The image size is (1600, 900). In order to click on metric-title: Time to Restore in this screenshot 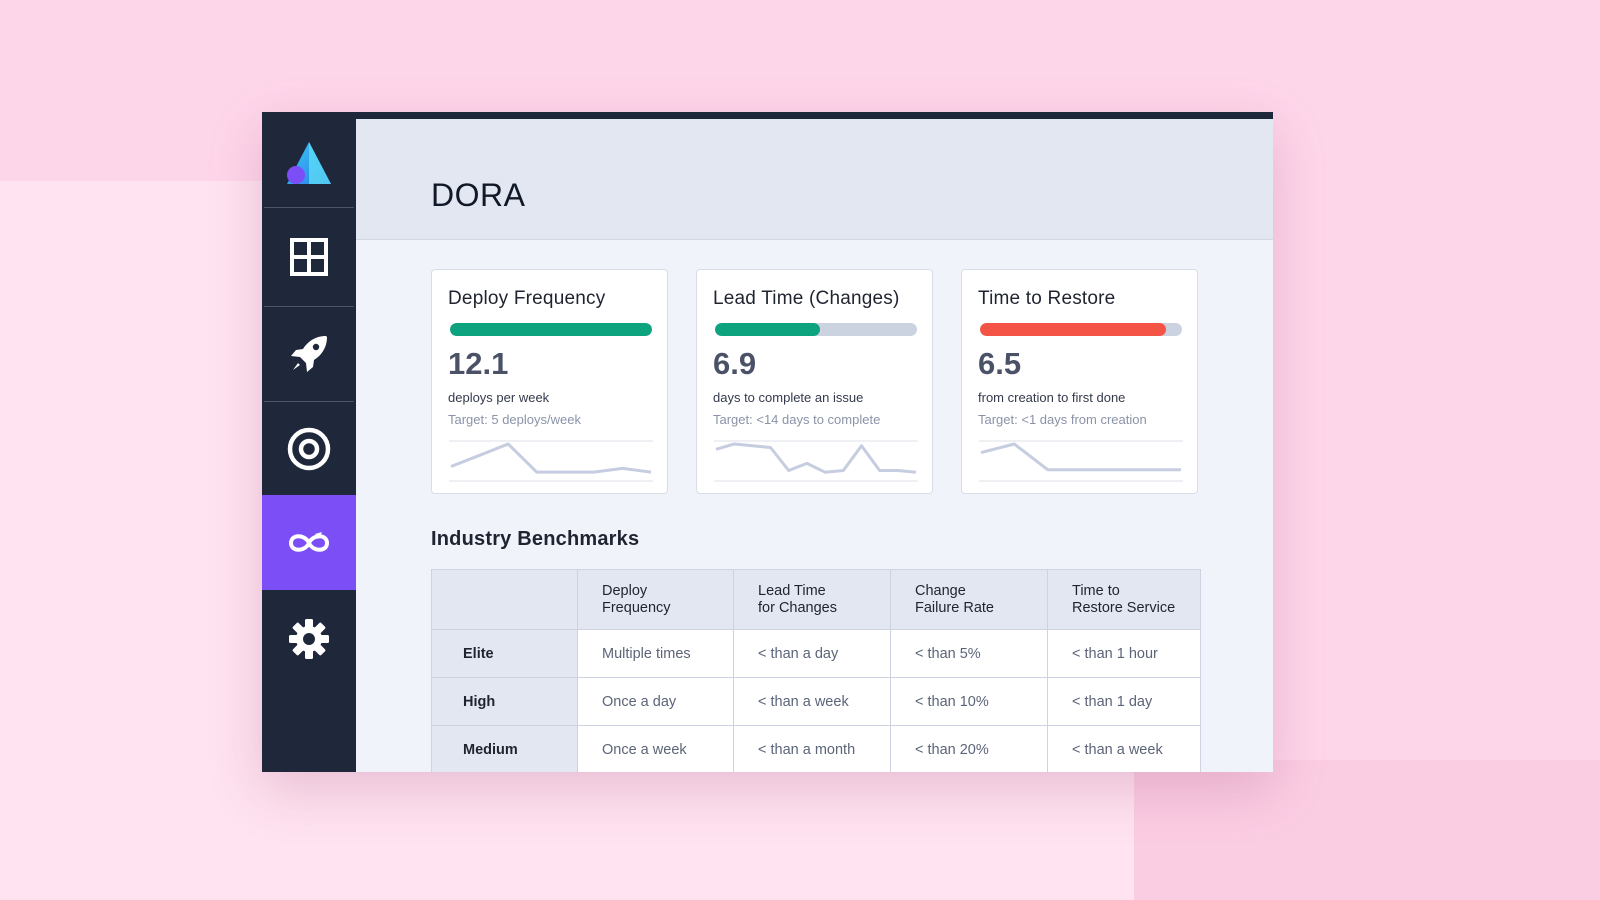, I will do `click(1047, 298)`.